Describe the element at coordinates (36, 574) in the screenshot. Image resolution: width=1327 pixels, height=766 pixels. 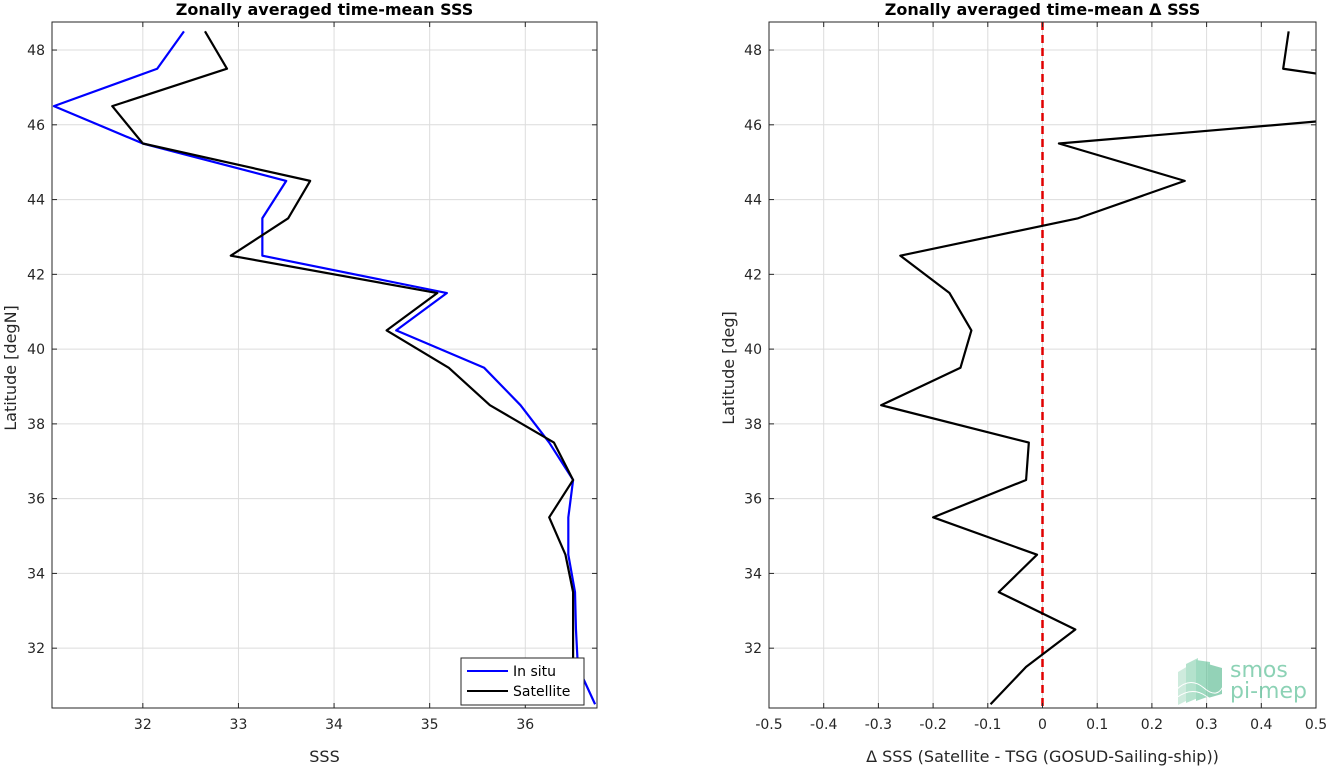
I see `left-y-tick-label: 34` at that location.